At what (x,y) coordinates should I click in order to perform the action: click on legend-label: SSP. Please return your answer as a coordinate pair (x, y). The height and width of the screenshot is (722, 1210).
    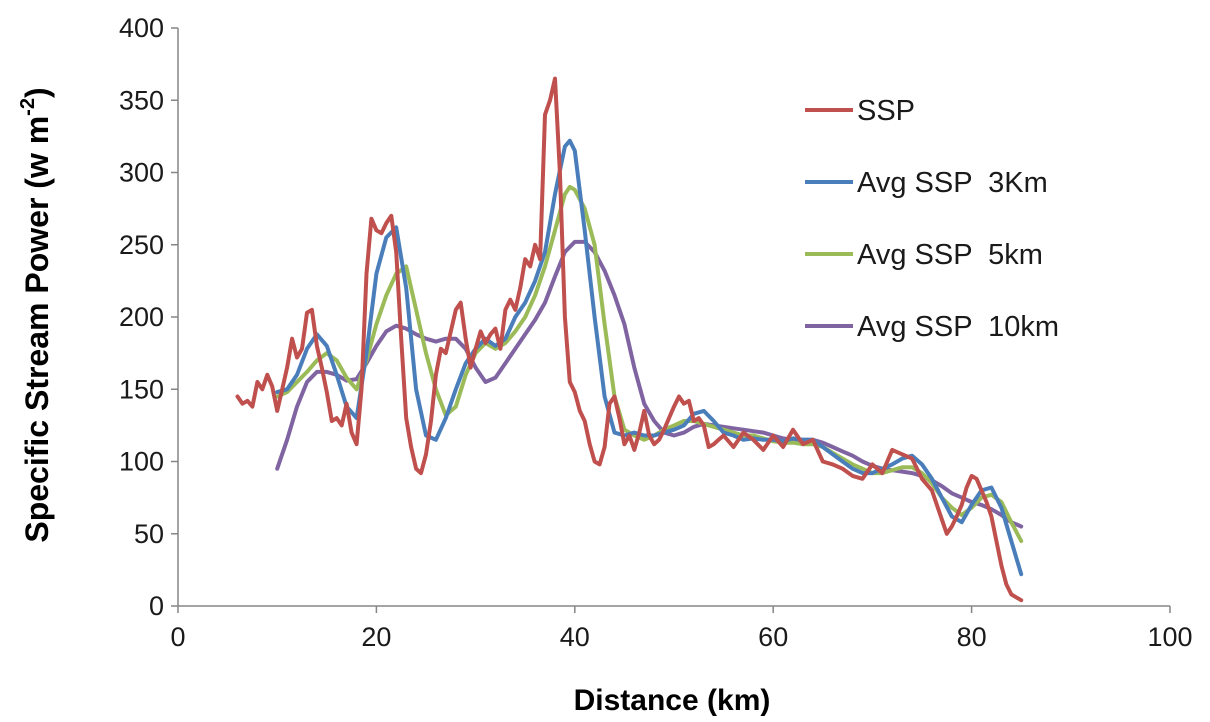
    Looking at the image, I should click on (886, 111).